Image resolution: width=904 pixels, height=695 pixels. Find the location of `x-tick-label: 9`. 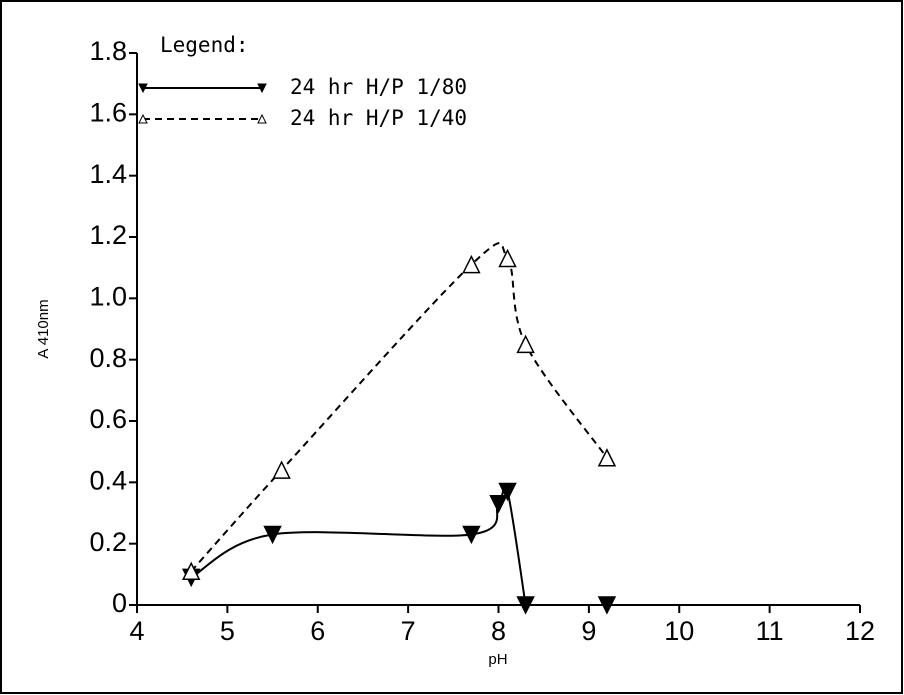

x-tick-label: 9 is located at coordinates (588, 631).